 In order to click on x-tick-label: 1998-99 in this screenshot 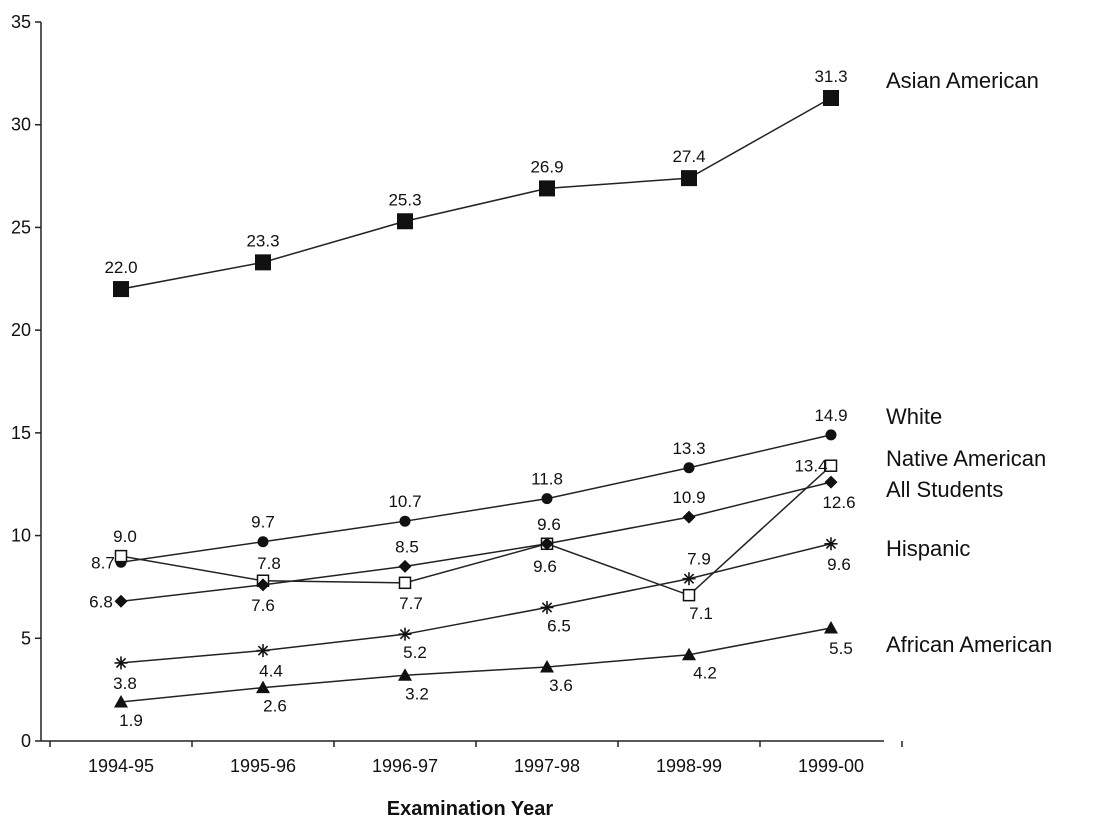, I will do `click(689, 766)`.